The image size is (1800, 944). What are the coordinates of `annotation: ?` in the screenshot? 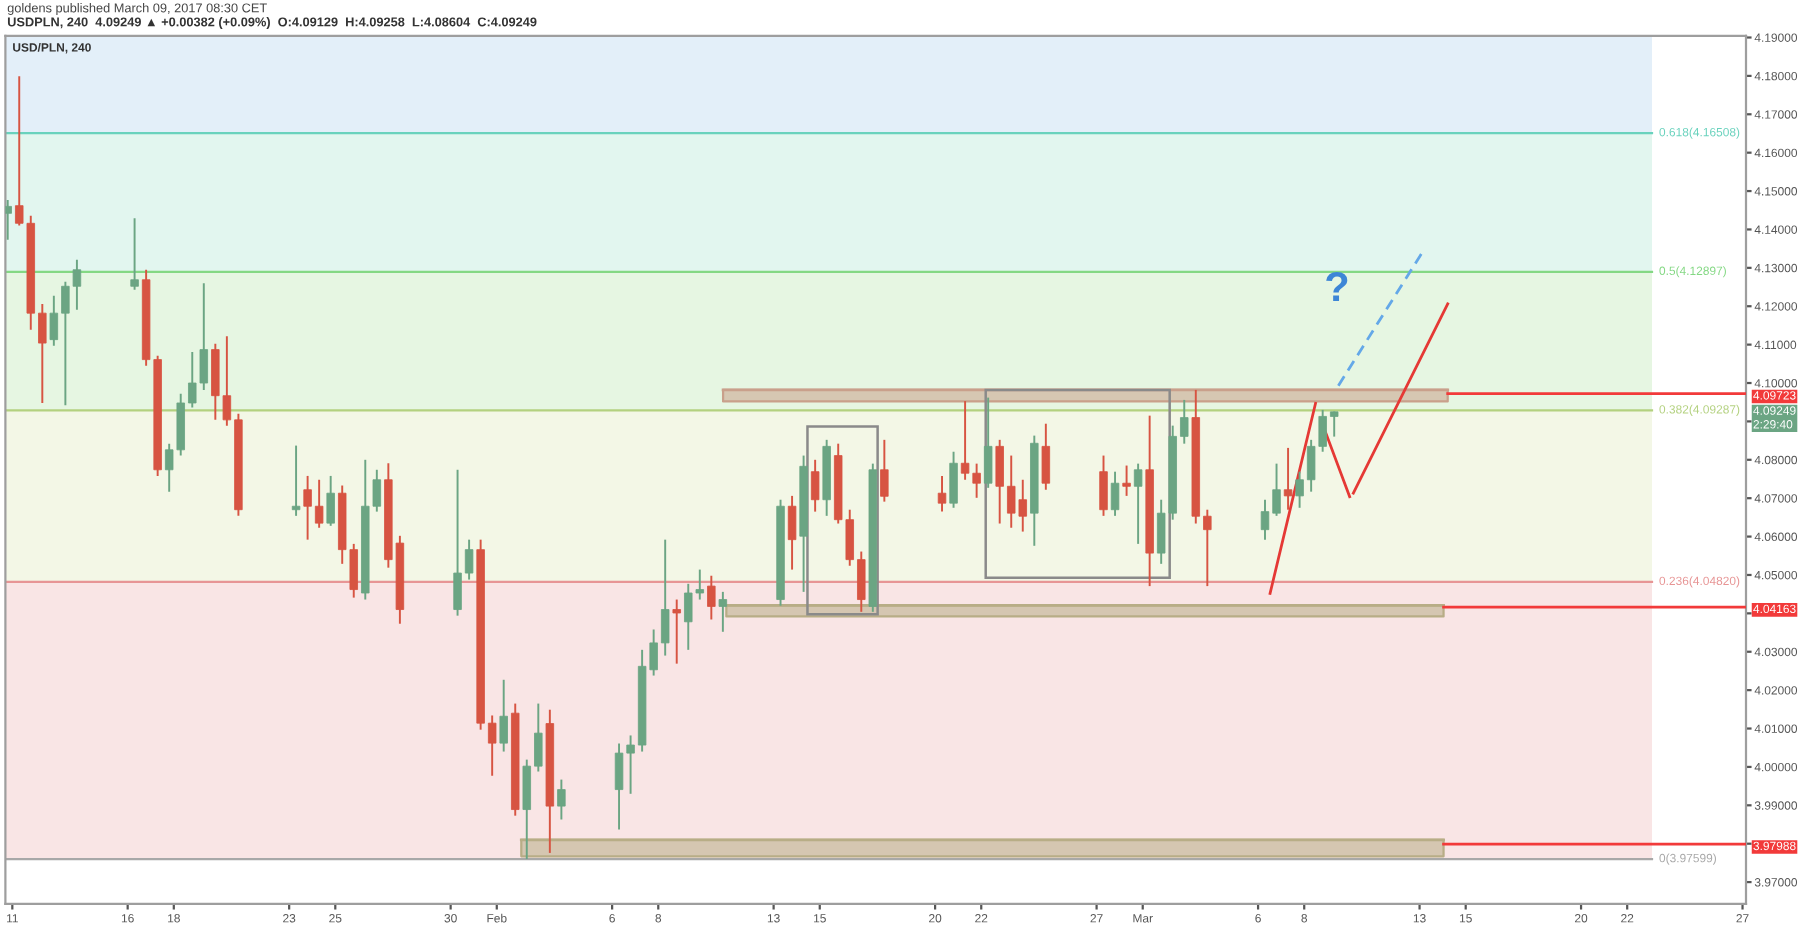 It's located at (1337, 286).